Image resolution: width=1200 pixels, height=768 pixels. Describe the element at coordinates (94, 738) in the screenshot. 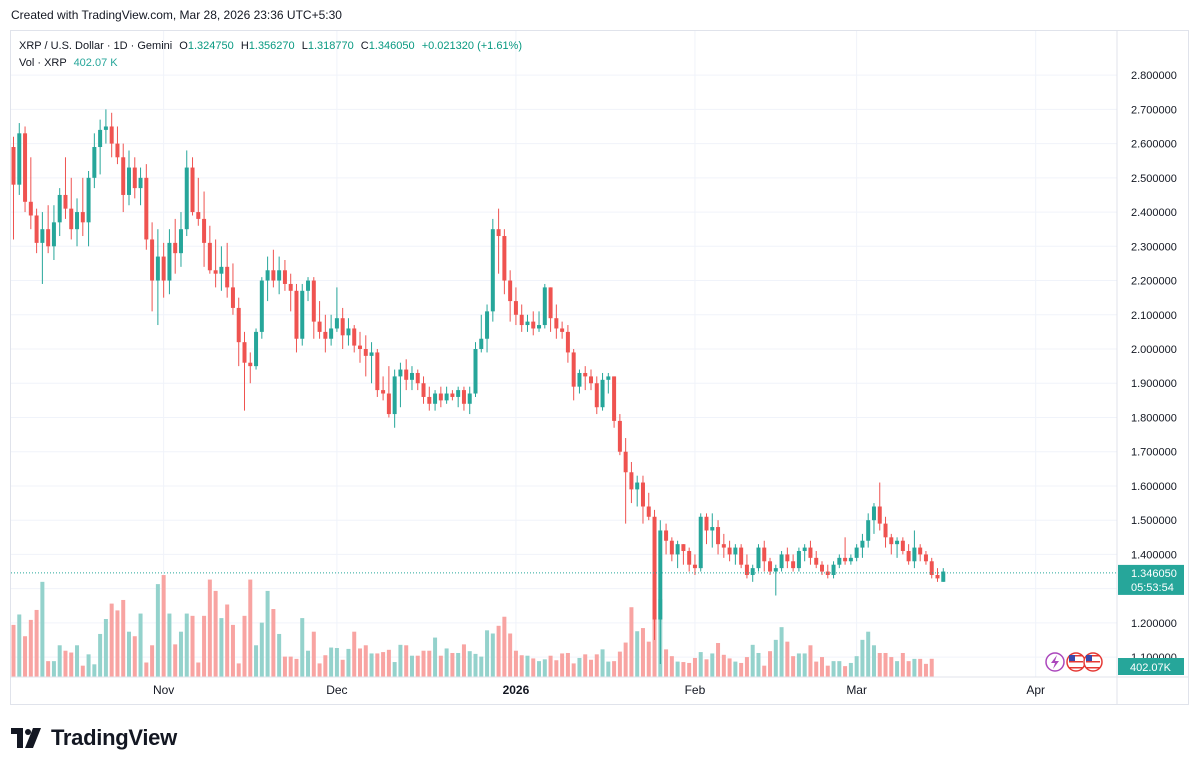

I see `tradingview-logo: TradingView` at that location.